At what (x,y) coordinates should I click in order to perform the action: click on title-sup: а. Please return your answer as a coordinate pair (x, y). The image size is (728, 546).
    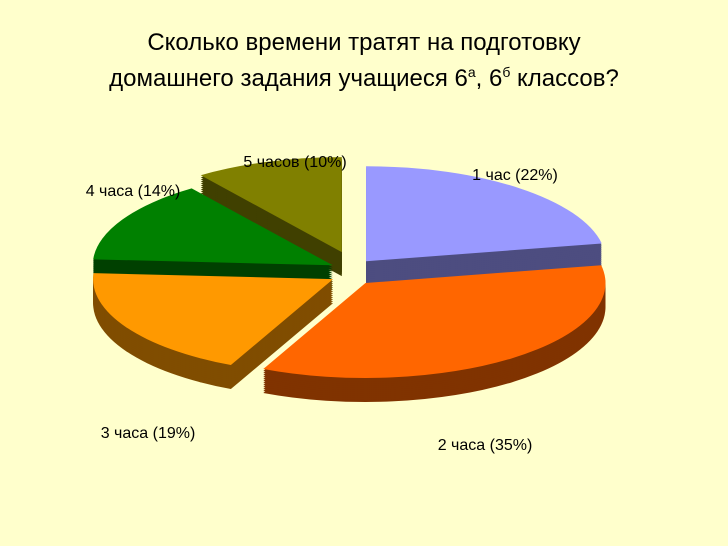
    Looking at the image, I should click on (472, 72).